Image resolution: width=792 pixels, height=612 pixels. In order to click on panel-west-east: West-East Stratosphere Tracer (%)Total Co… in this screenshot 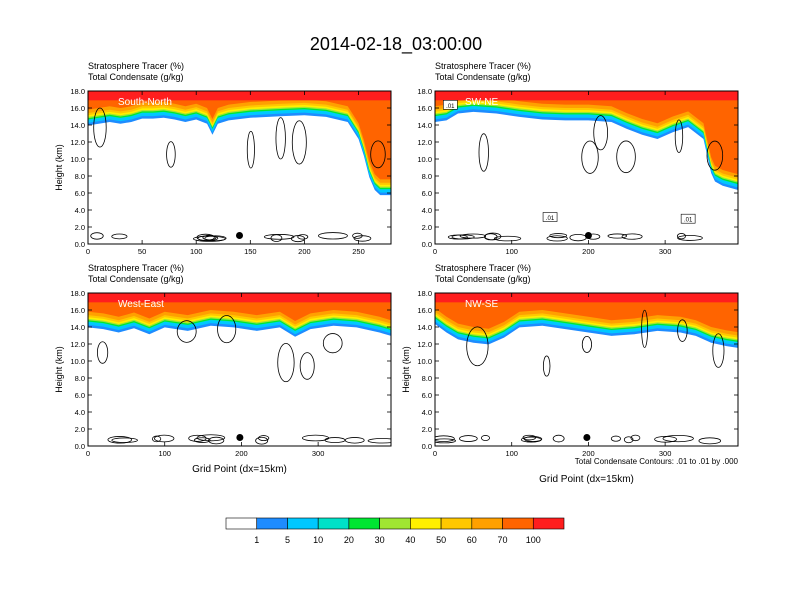, I will do `click(223, 369)`.